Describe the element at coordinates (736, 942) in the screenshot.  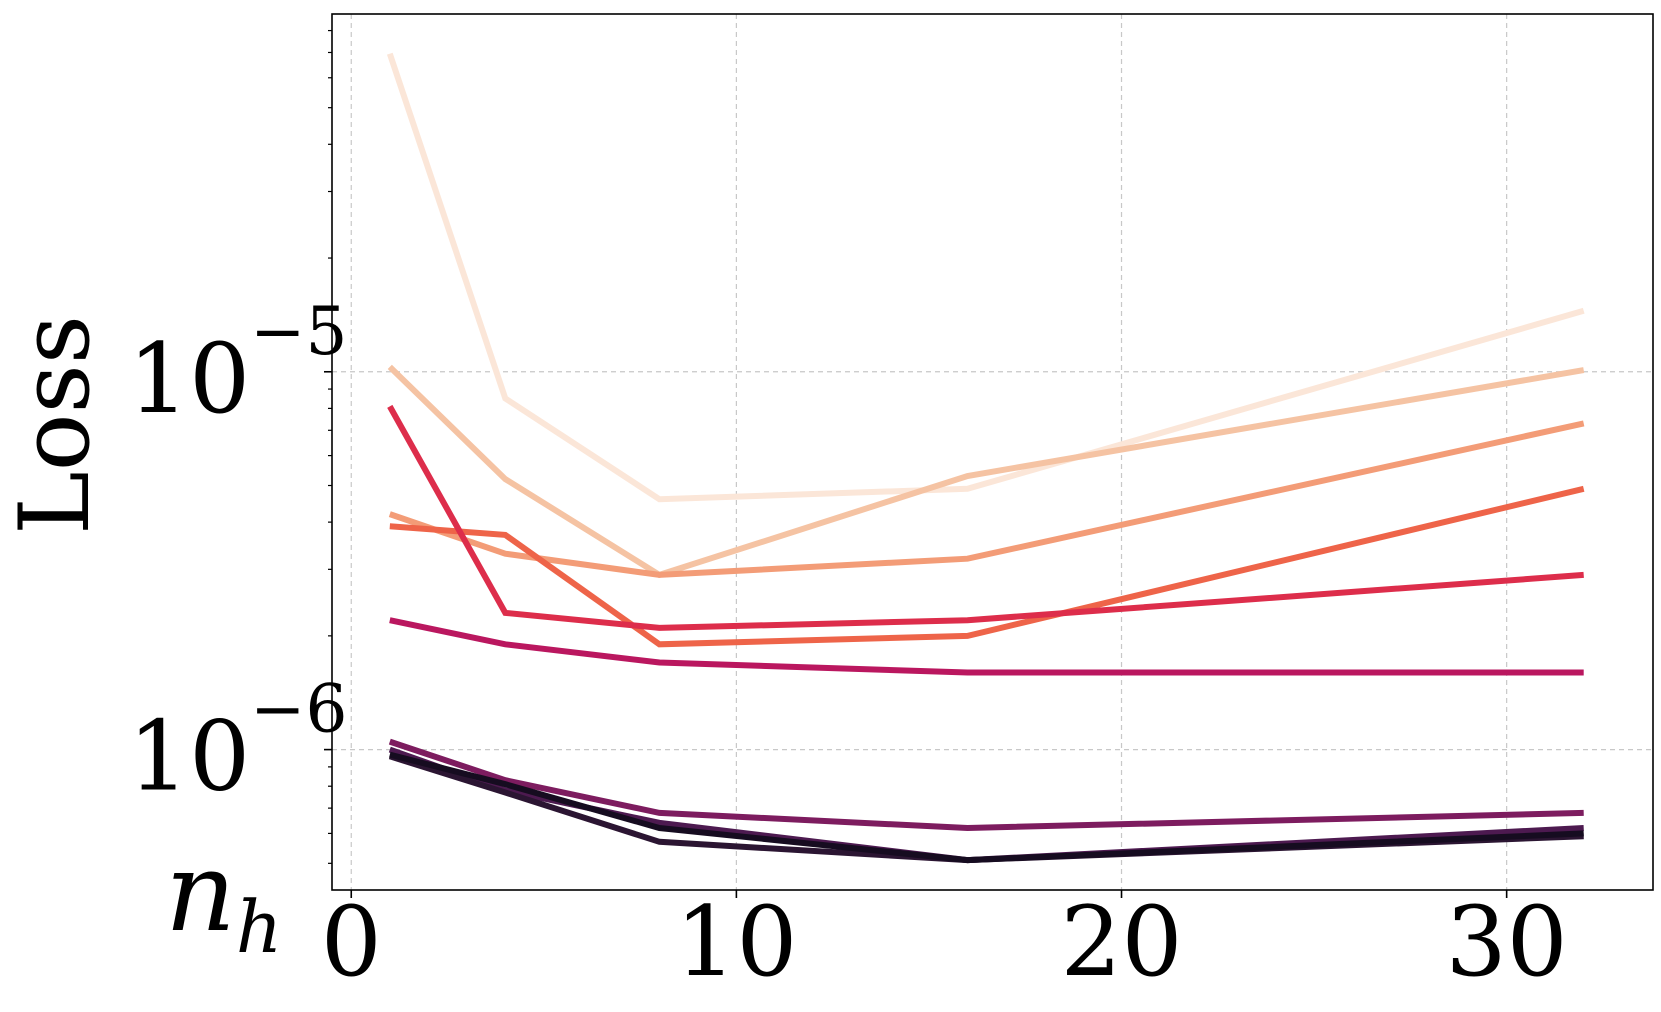
I see `x-tick-label: 10` at that location.